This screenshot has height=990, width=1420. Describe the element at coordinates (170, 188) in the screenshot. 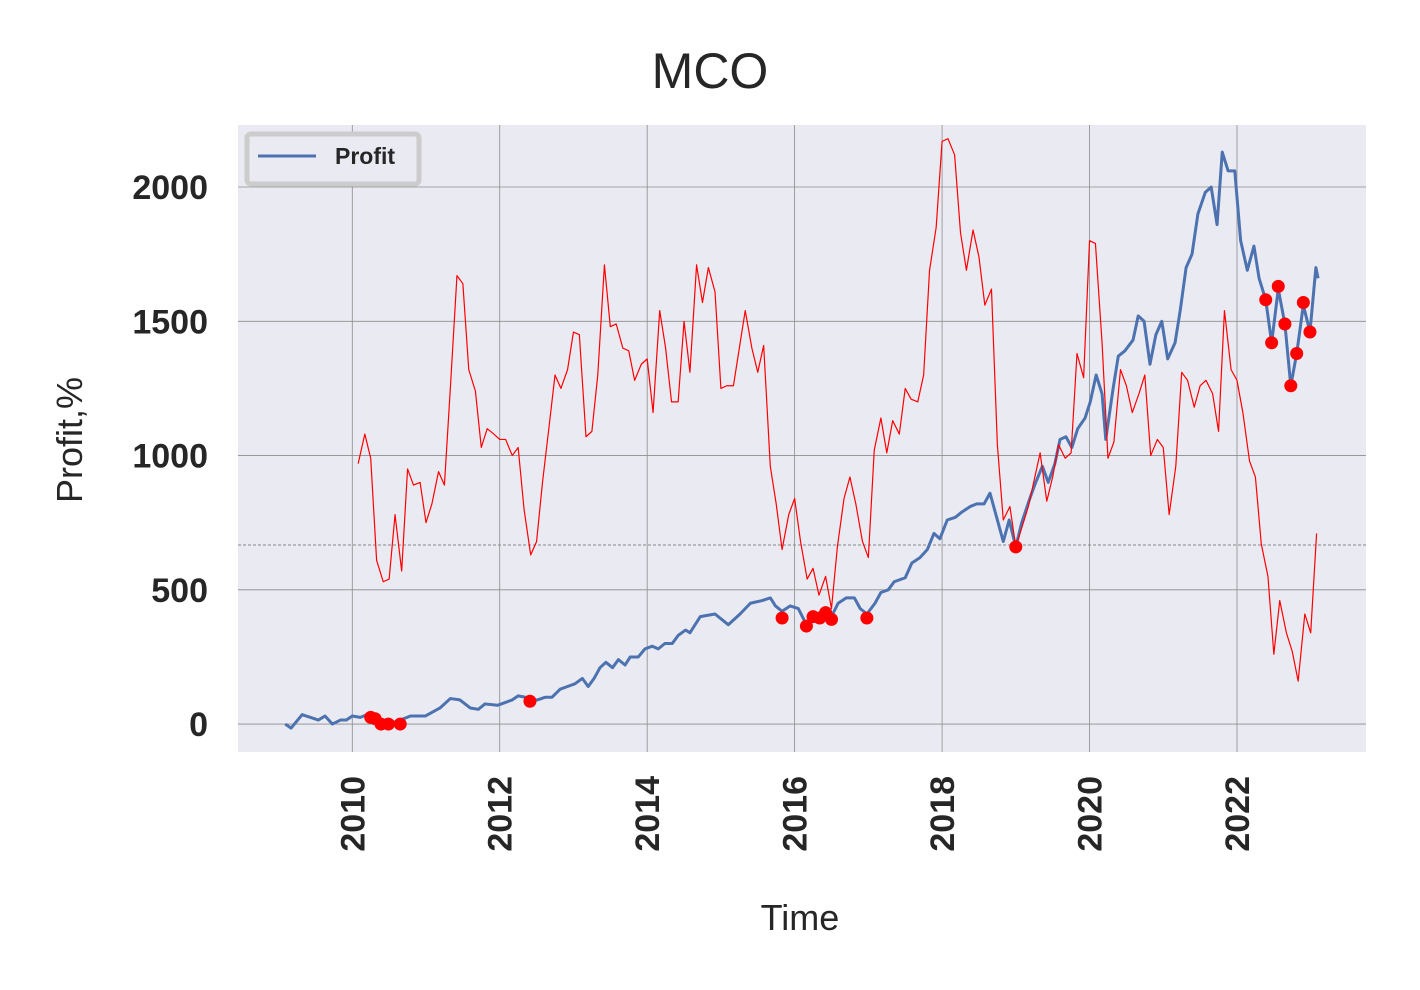

I see `y-tick-label: 2000` at that location.